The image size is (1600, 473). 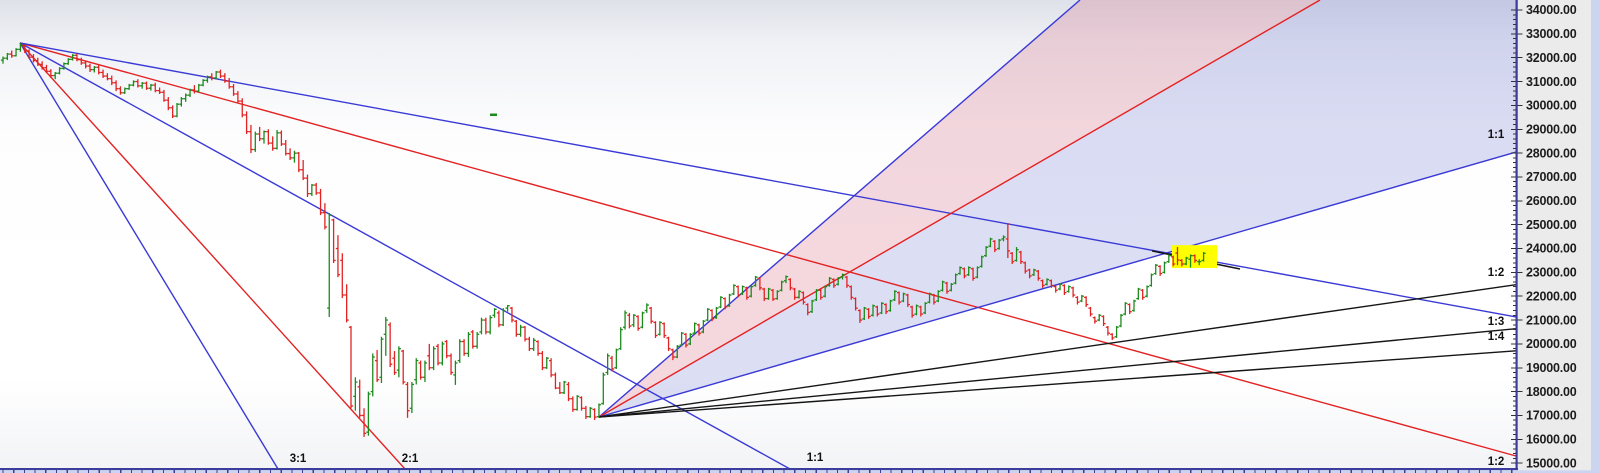 I want to click on x-axis-strip, so click(x=800, y=471).